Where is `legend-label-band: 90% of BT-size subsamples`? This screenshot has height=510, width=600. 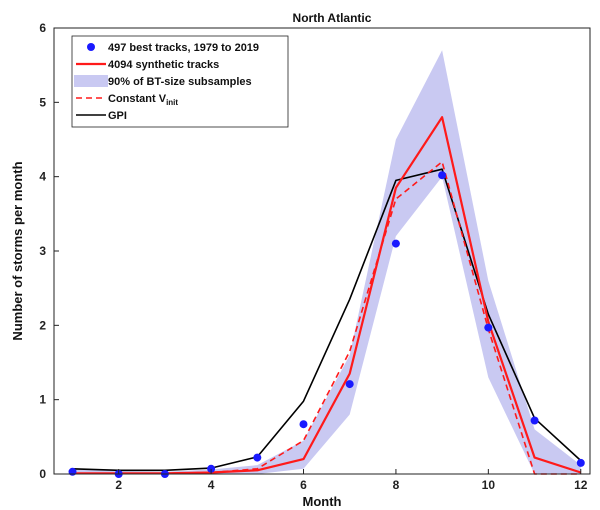
legend-label-band: 90% of BT-size subsamples is located at coordinates (180, 82).